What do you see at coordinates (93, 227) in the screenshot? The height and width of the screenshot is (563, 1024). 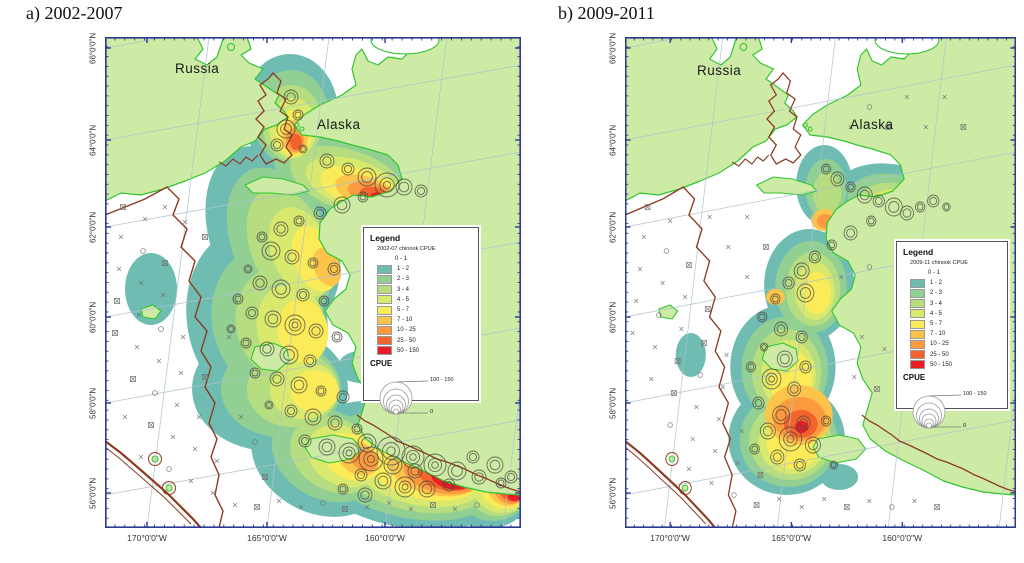 I see `lat-tick-label: 62°0'0"N` at bounding box center [93, 227].